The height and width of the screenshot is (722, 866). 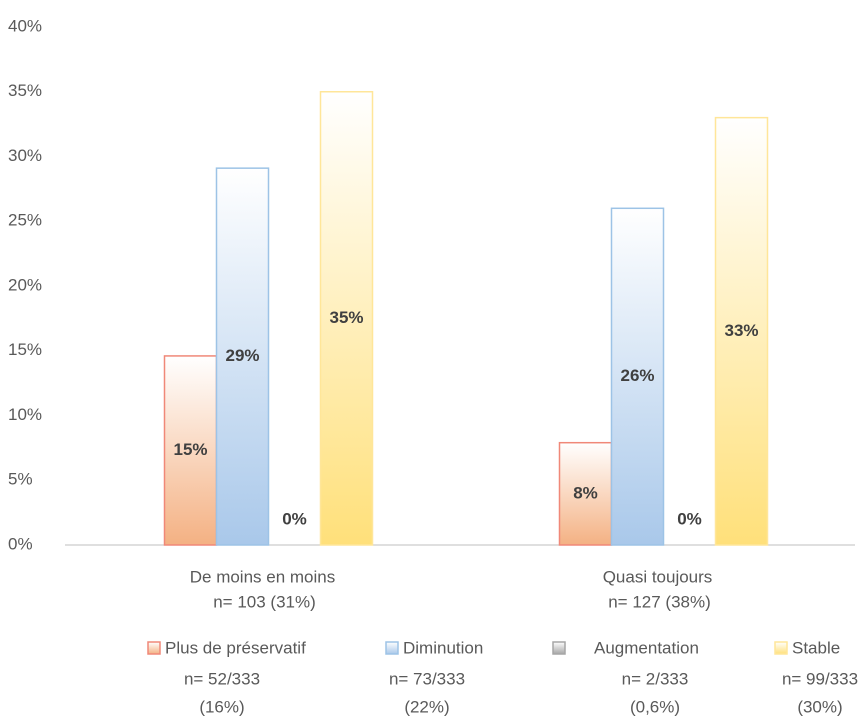 I want to click on data-label: 29%, so click(x=242, y=355).